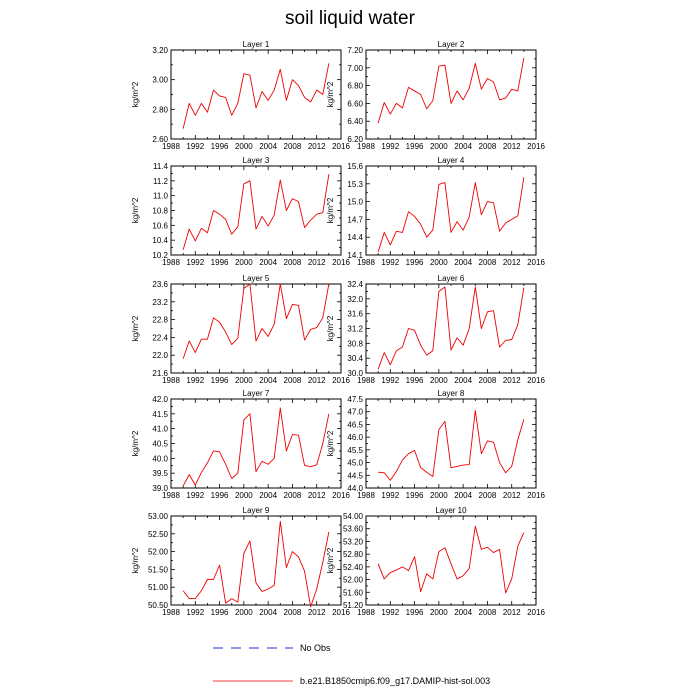  What do you see at coordinates (158, 587) in the screenshot?
I see `y-tick-label: 51.00` at bounding box center [158, 587].